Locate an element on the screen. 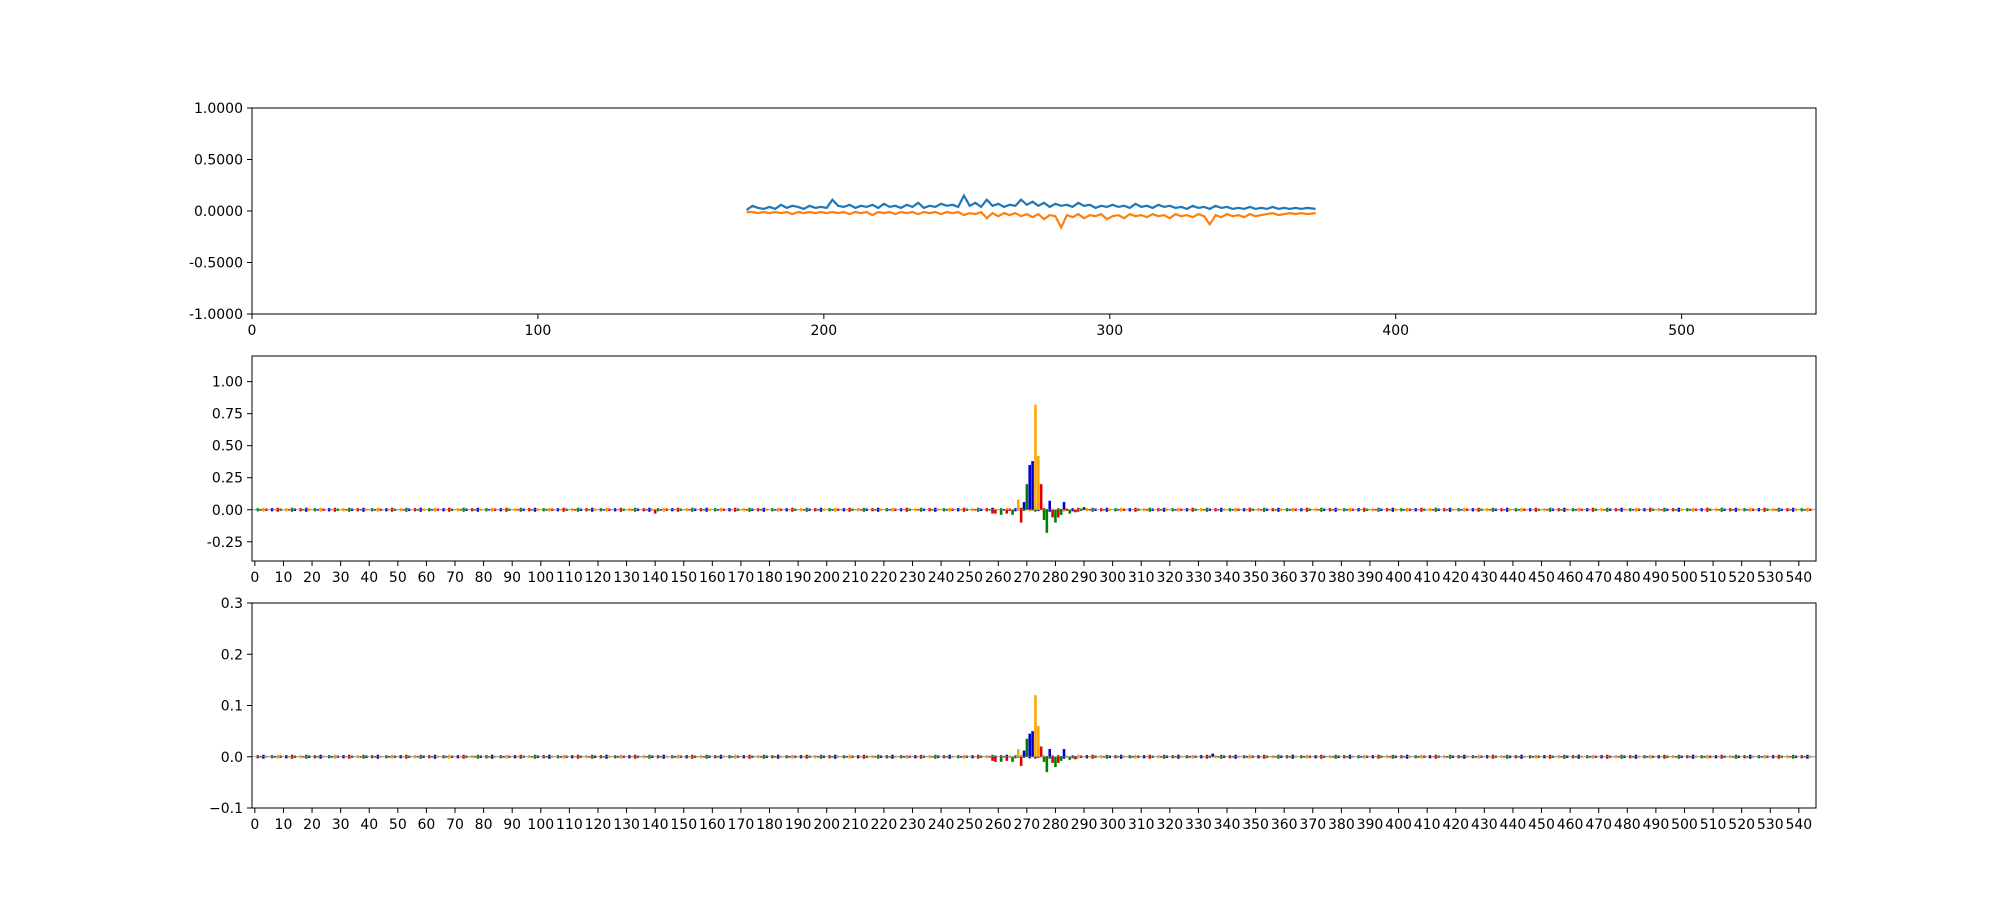  y-tick-label: 0.75 is located at coordinates (227, 415).